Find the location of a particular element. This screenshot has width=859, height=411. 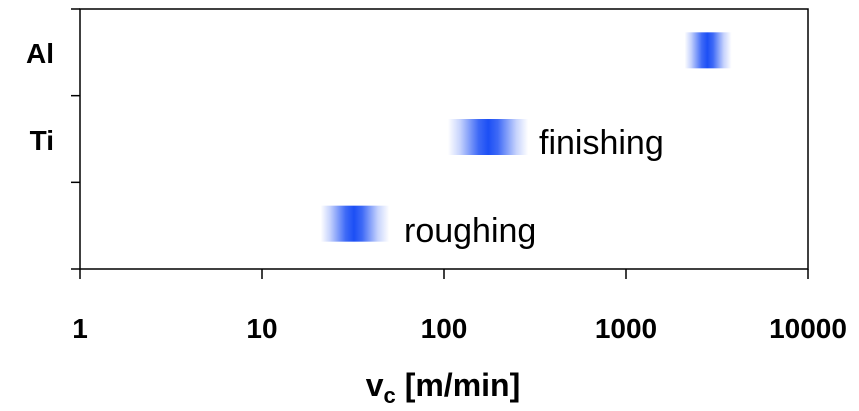

x-axis-title-subscript: c is located at coordinates (390, 395).